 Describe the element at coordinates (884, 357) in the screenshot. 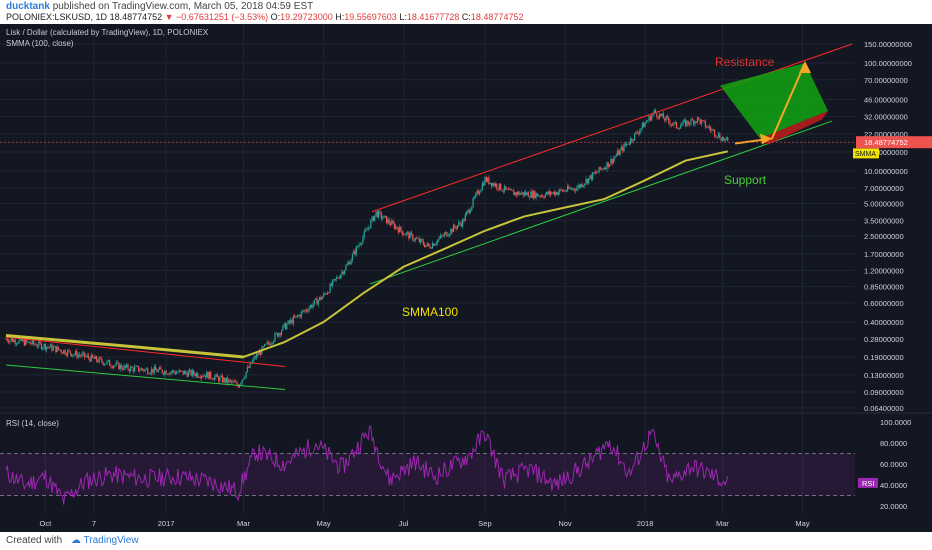

I see `price-tick-label: 0.19000000` at that location.